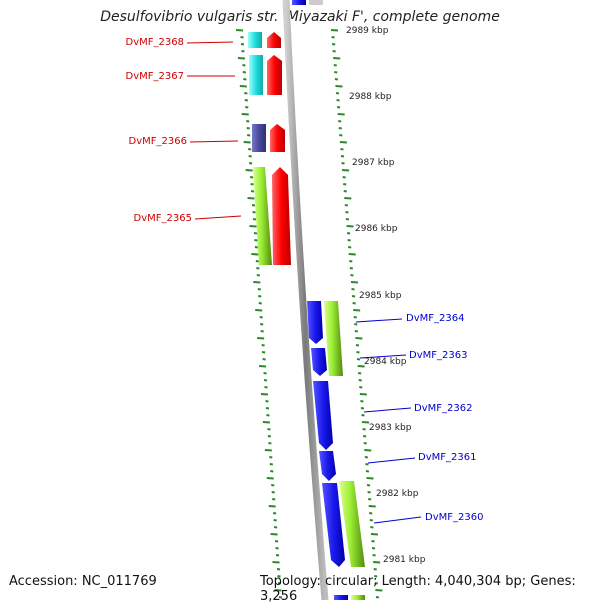 Image resolution: width=600 pixels, height=604 pixels. Describe the element at coordinates (435, 318) in the screenshot. I see `gene-label-right: DvMF_2364` at that location.